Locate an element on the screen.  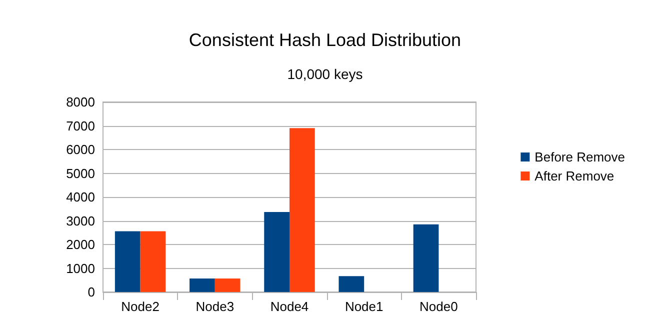
y-tick-label: 4000 is located at coordinates (80, 197).